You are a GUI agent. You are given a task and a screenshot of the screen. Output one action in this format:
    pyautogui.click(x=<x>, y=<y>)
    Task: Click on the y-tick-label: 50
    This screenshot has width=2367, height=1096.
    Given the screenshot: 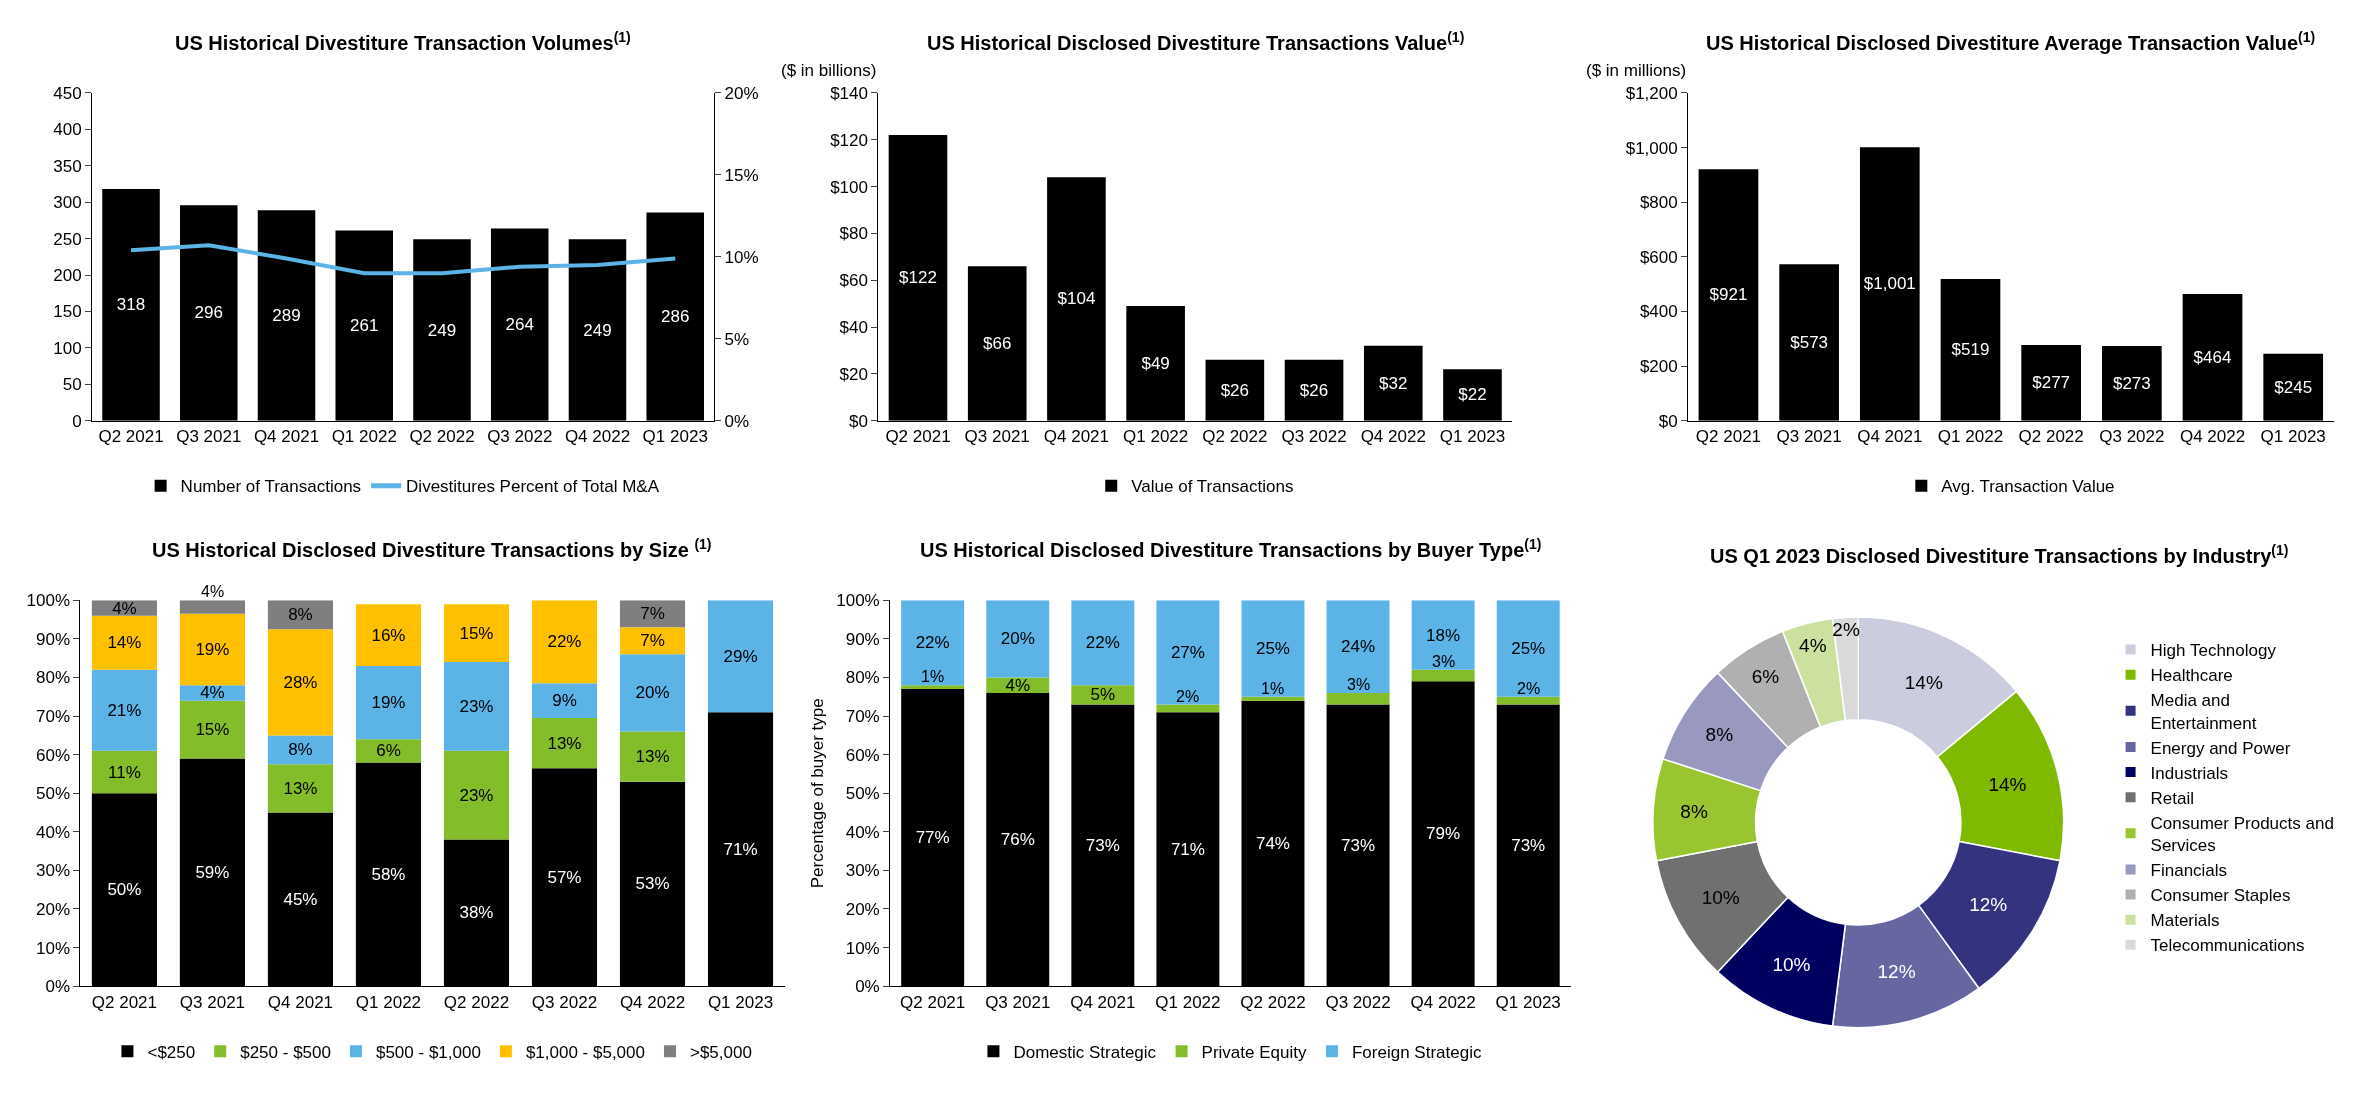 What is the action you would take?
    pyautogui.click(x=72, y=385)
    